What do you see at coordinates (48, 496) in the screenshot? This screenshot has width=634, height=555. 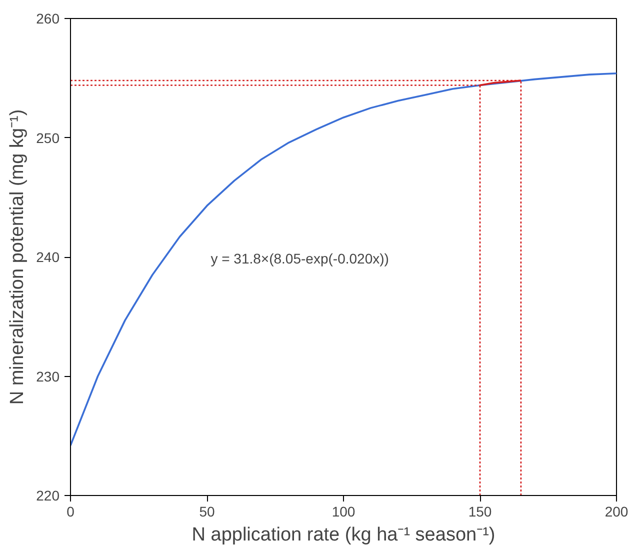 I see `y-tick-label: 220` at bounding box center [48, 496].